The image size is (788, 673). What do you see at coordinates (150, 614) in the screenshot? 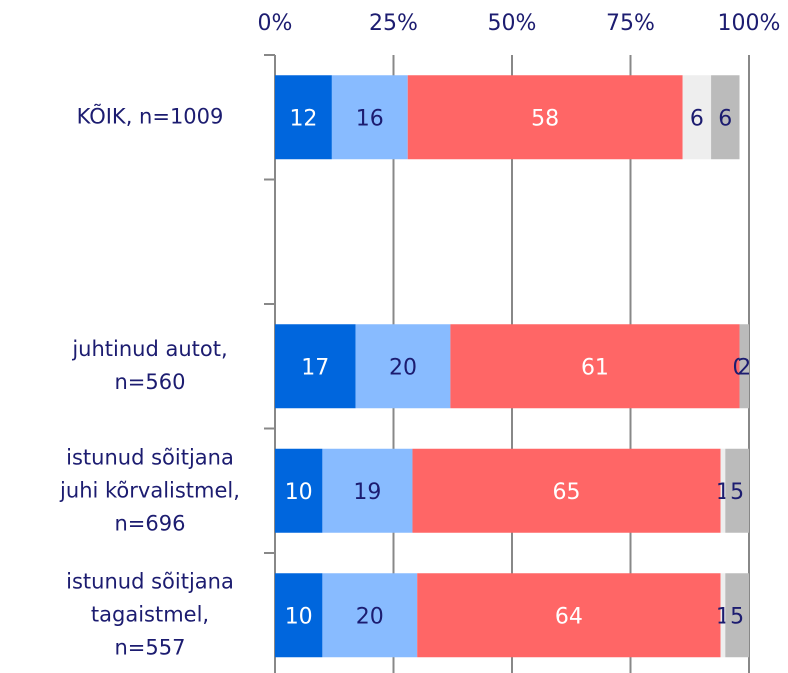
I see `category-label: istunud sõitjana tagaistmel, n=557` at bounding box center [150, 614].